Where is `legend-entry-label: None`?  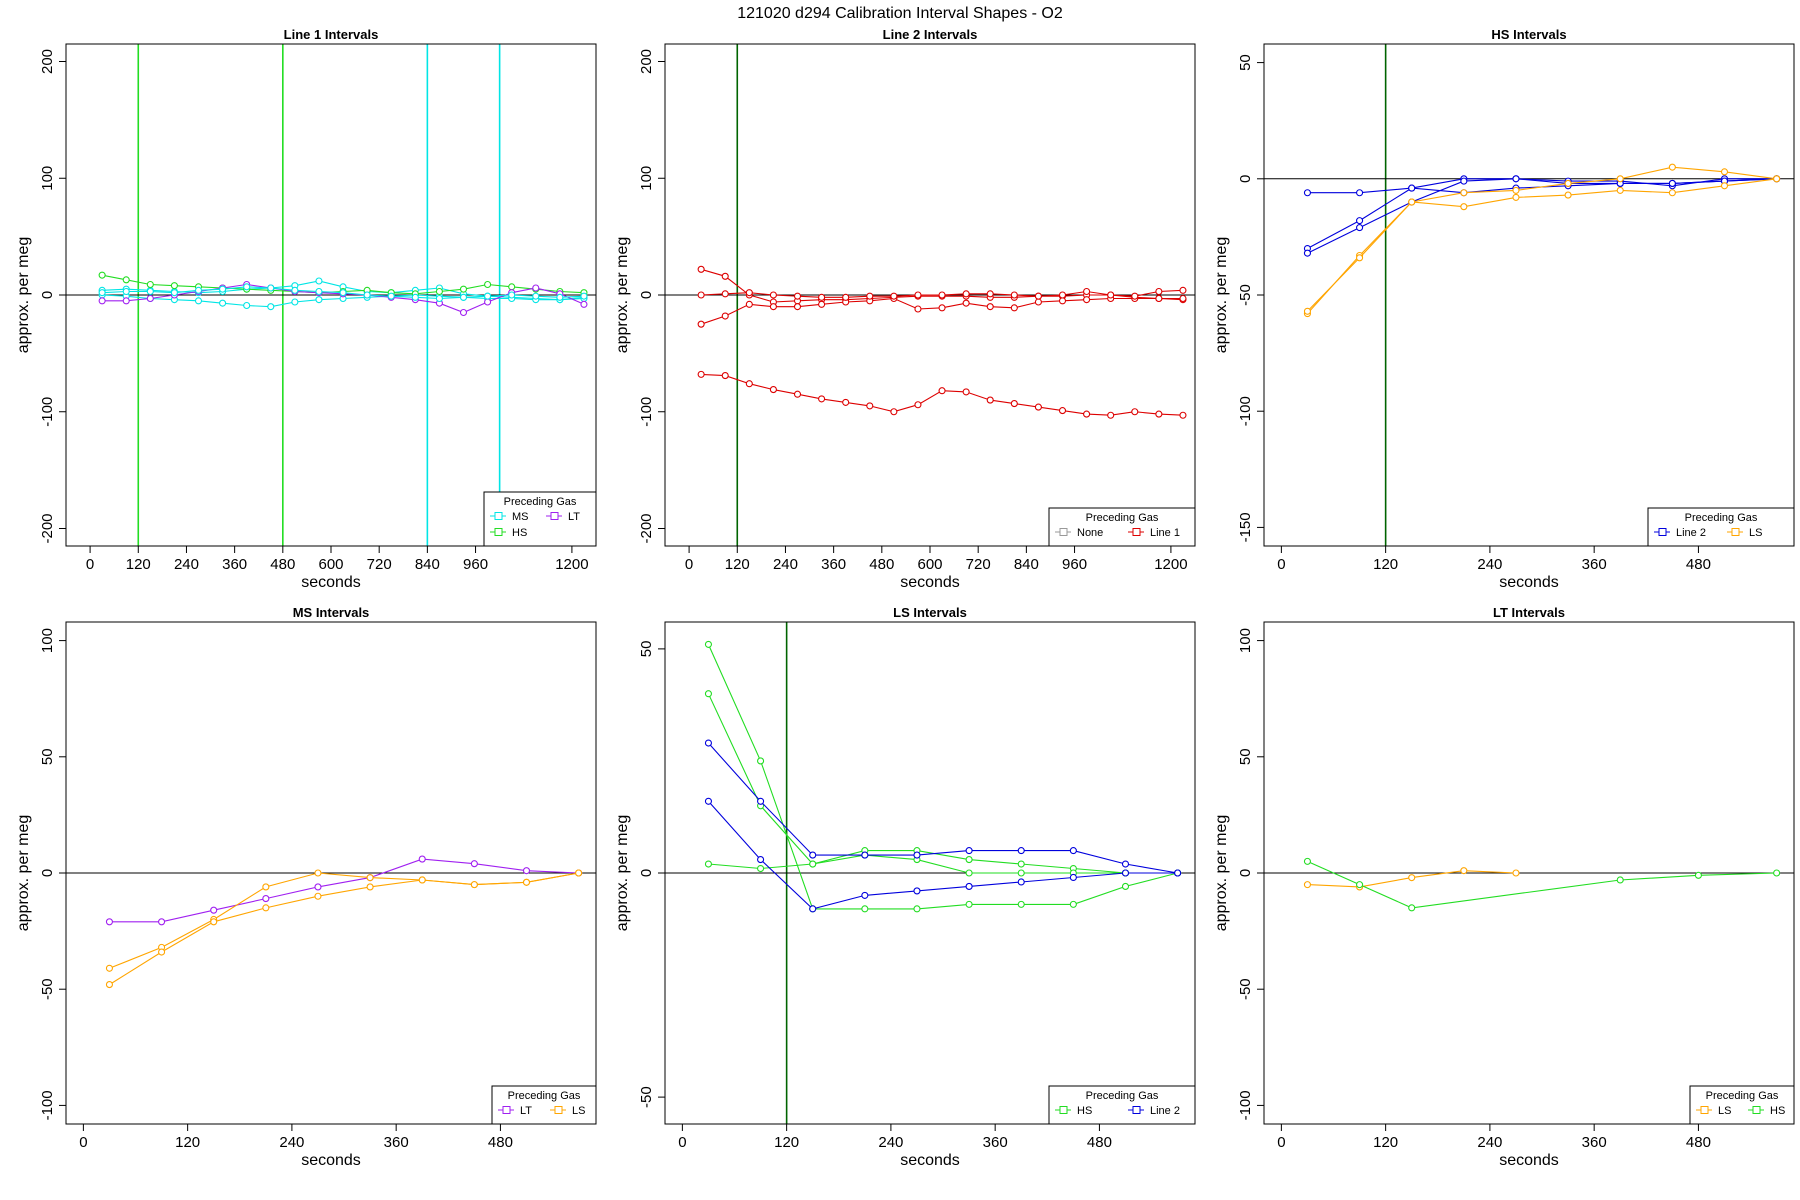 legend-entry-label: None is located at coordinates (1090, 533).